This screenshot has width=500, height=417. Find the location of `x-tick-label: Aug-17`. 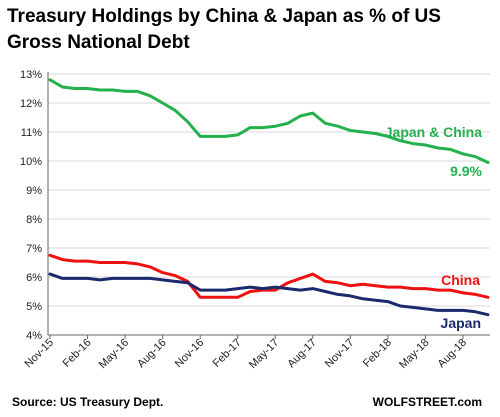

x-tick-label: Aug-17 is located at coordinates (302, 354).